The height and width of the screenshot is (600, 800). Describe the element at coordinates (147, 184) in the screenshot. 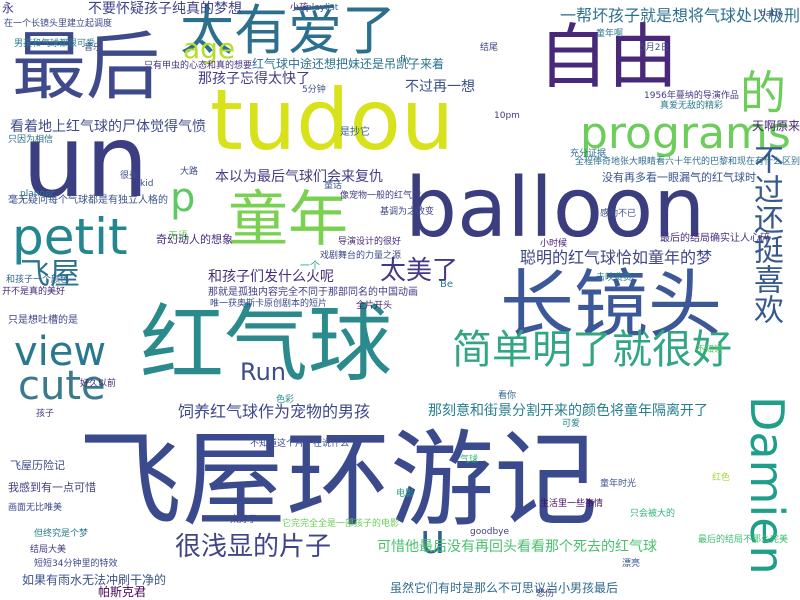

I see `word-cloud-word: kid` at that location.